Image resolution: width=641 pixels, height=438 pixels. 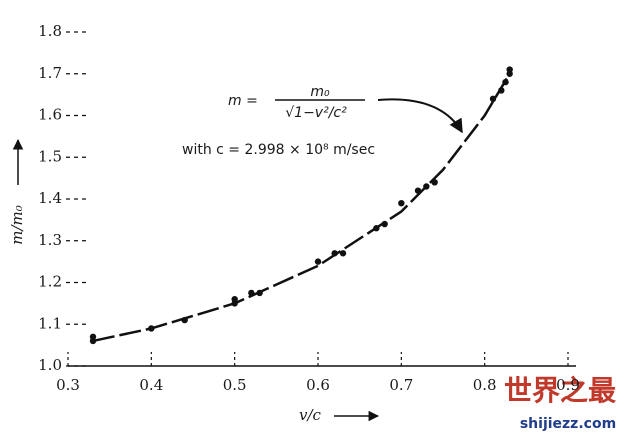 I want to click on x-tick-label: 0.3, so click(x=68, y=385).